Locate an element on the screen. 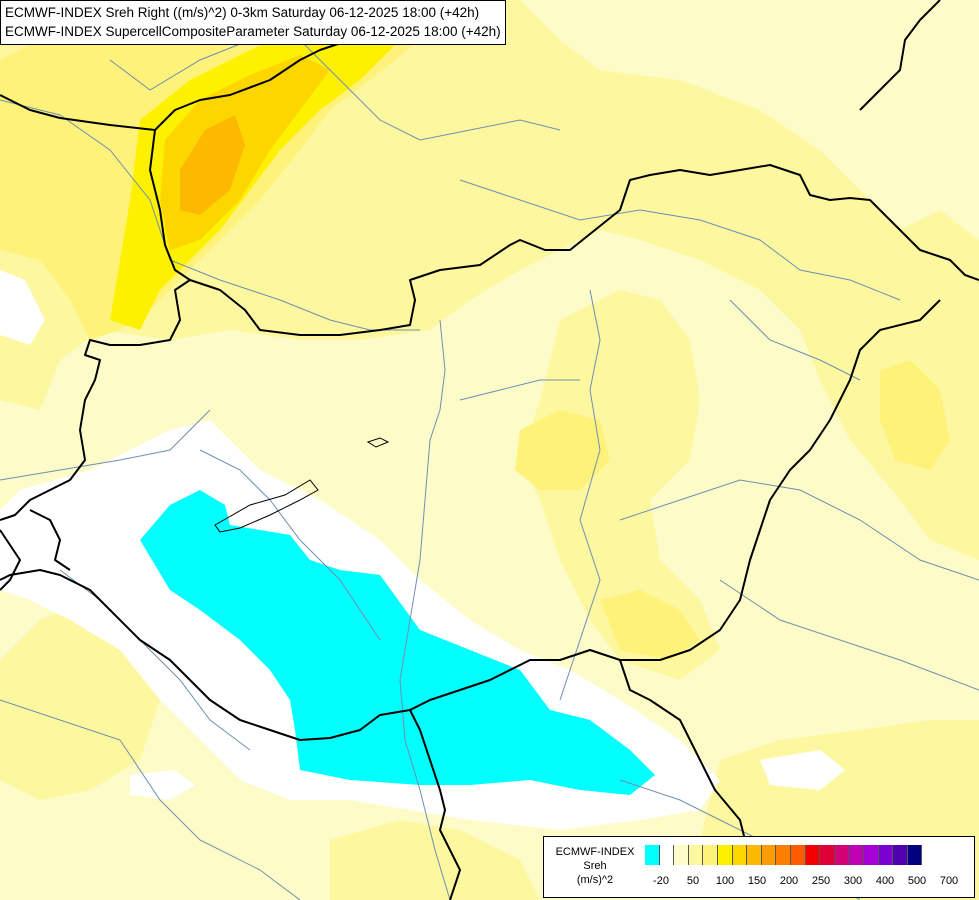 This screenshot has width=979, height=900. legend-title-unit: (m/s)^2 is located at coordinates (595, 880).